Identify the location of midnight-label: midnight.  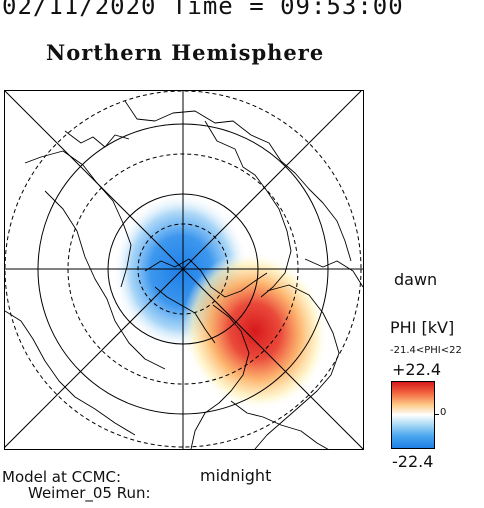
(236, 475).